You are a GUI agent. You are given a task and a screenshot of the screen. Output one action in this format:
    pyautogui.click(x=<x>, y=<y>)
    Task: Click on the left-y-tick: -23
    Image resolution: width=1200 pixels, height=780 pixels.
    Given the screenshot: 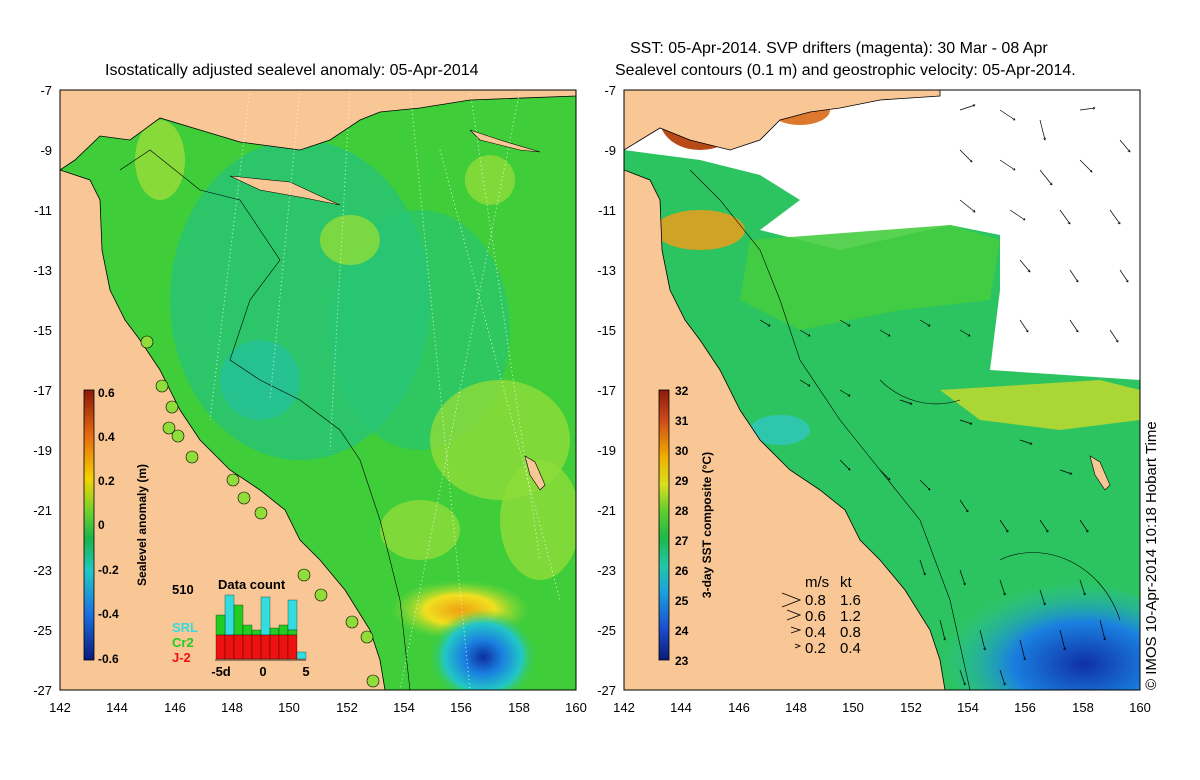 What is the action you would take?
    pyautogui.click(x=42, y=570)
    